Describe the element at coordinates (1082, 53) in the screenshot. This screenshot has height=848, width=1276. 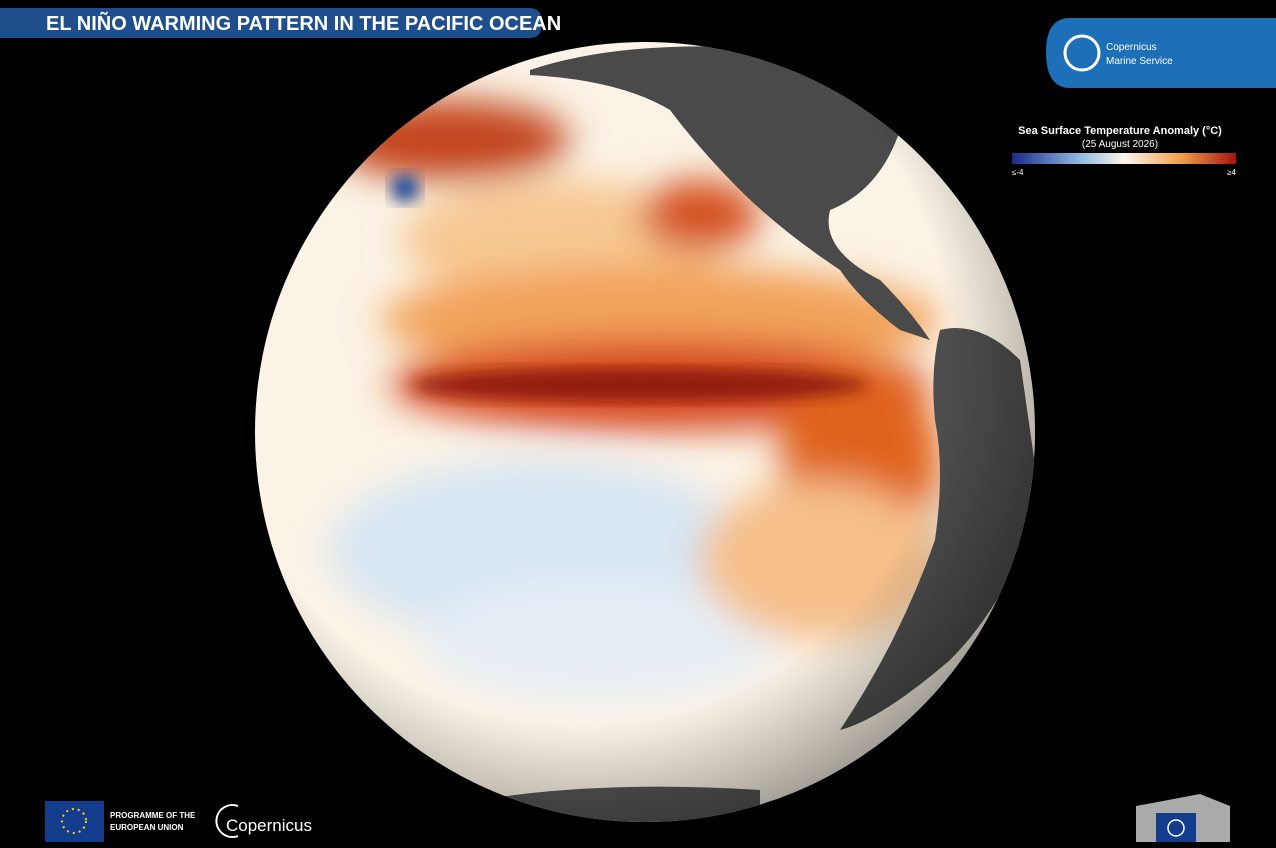
I see `logo-icon` at that location.